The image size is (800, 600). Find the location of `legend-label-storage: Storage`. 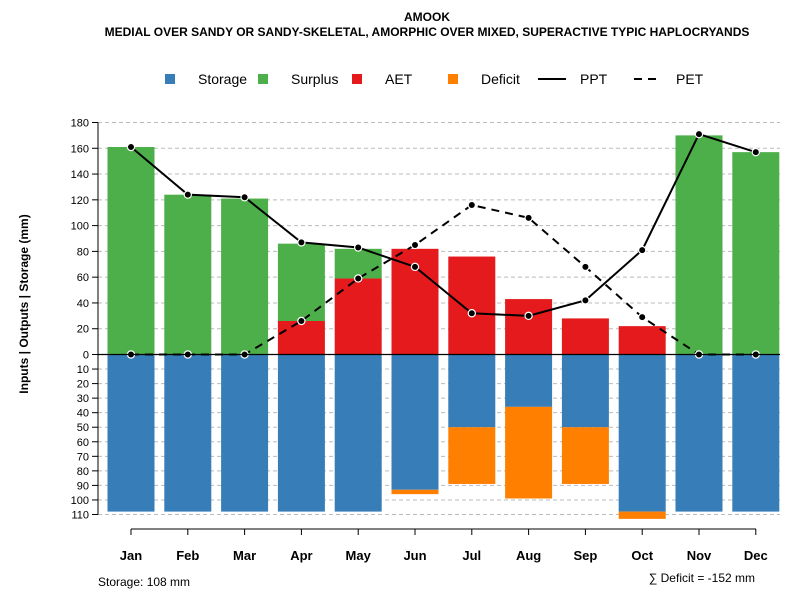

legend-label-storage: Storage is located at coordinates (222, 79).